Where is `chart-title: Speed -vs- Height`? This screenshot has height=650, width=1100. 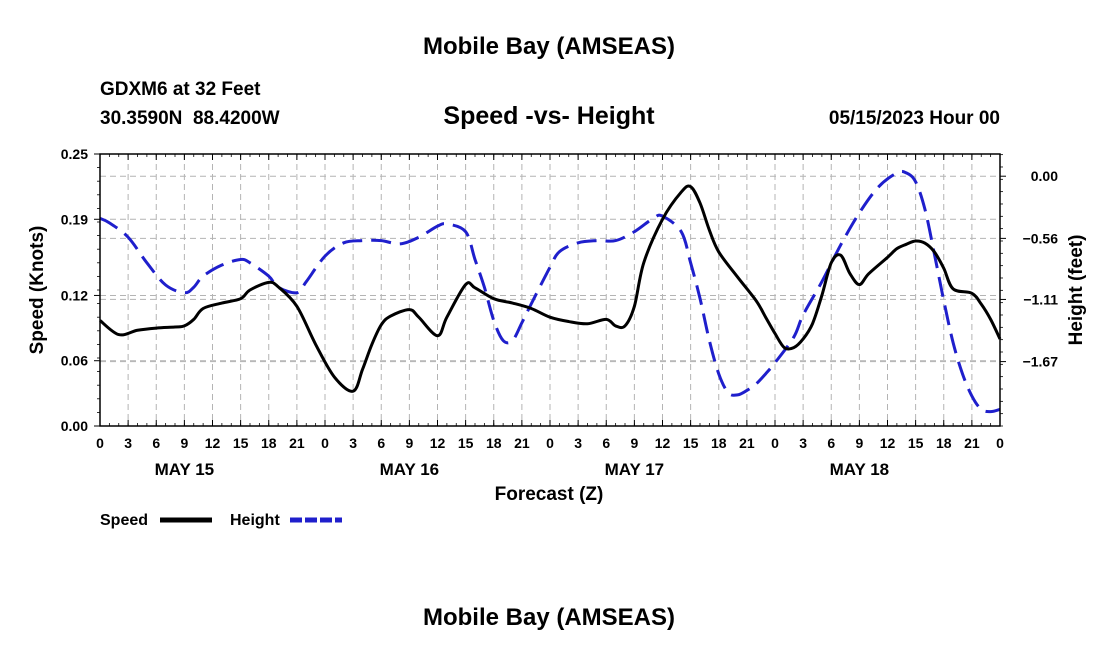
chart-title: Speed -vs- Height is located at coordinates (549, 116).